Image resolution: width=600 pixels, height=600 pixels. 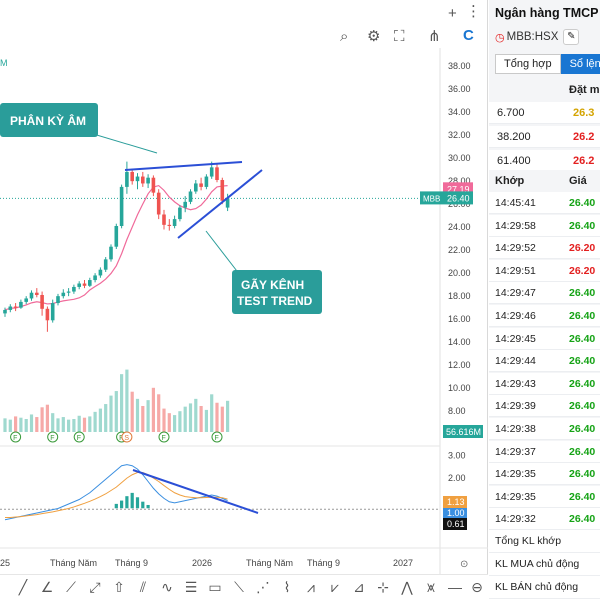 I want to click on trade-row: 14:29:45 26.40, so click(x=544, y=338).